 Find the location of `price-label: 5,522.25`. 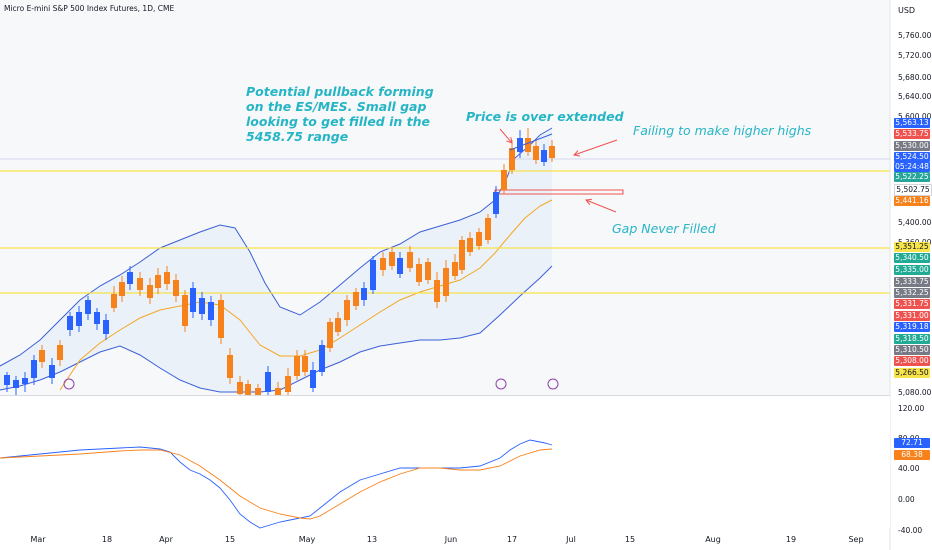

price-label: 5,522.25 is located at coordinates (912, 177).